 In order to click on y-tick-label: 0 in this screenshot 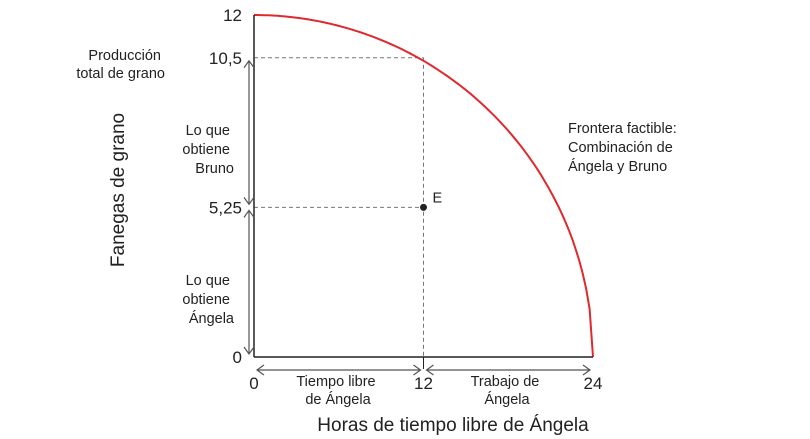, I will do `click(237, 357)`.